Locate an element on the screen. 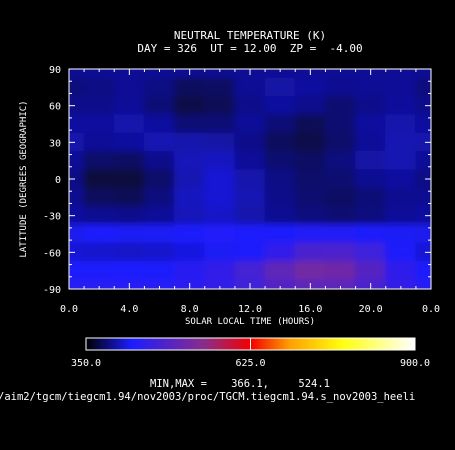 This screenshot has width=455, height=450. y-tick-label: 0 is located at coordinates (58, 180).